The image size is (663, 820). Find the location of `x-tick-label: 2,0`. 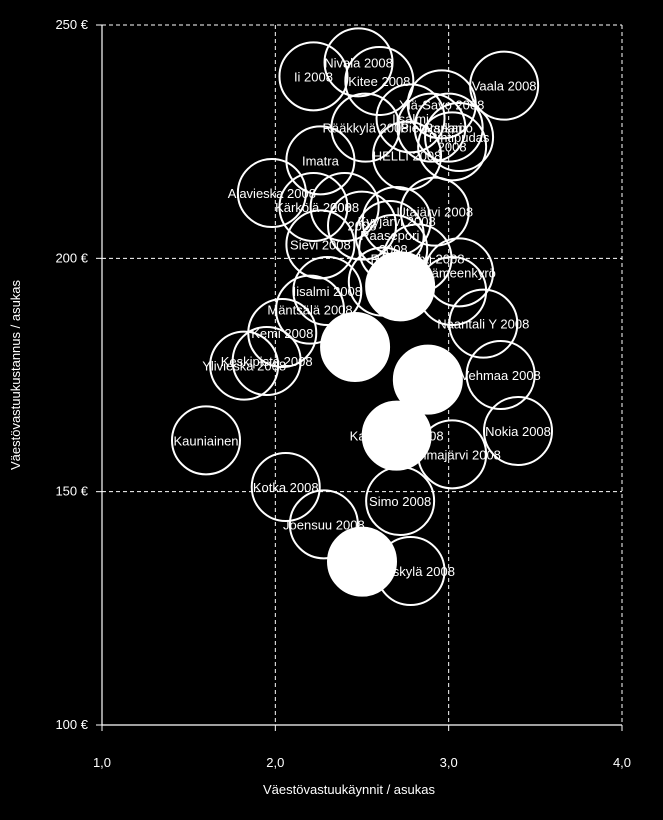

x-tick-label: 2,0 is located at coordinates (275, 762).